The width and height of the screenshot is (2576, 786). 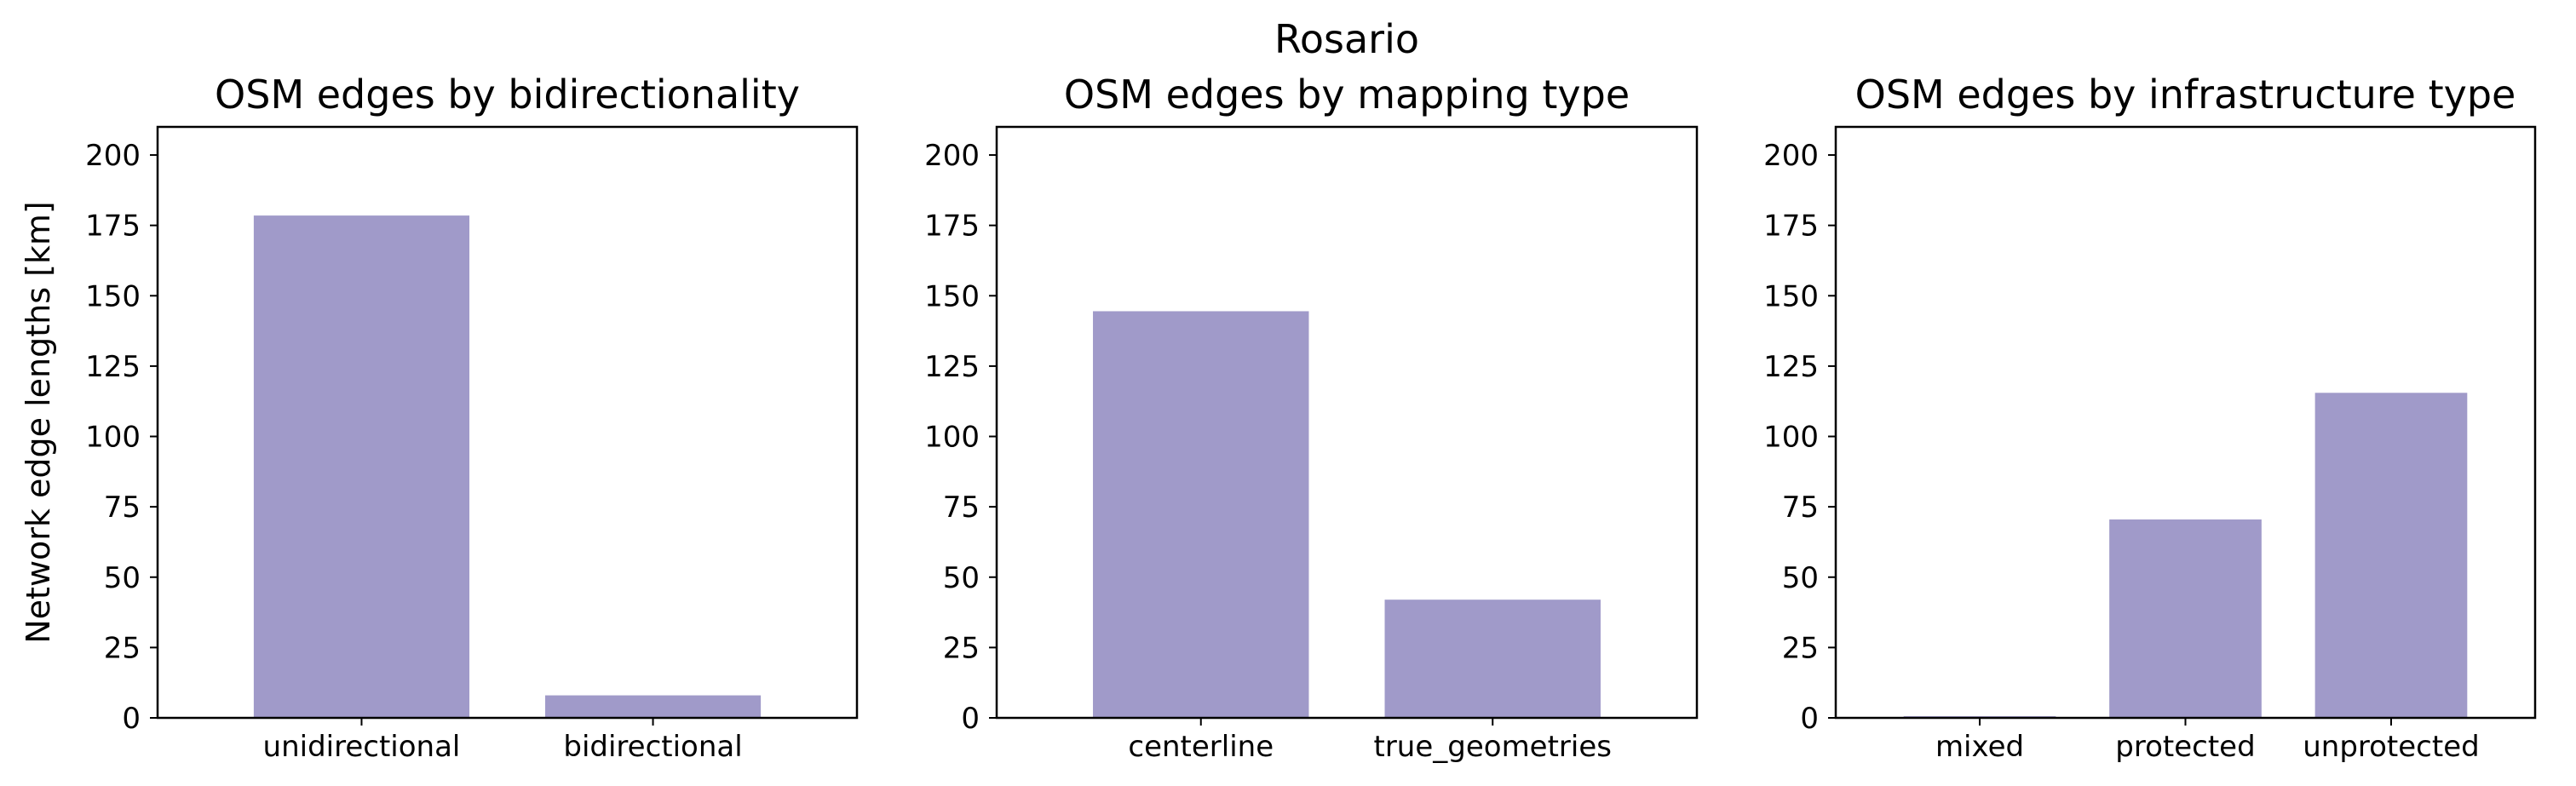 What do you see at coordinates (2391, 555) in the screenshot?
I see `bar-unprotected` at bounding box center [2391, 555].